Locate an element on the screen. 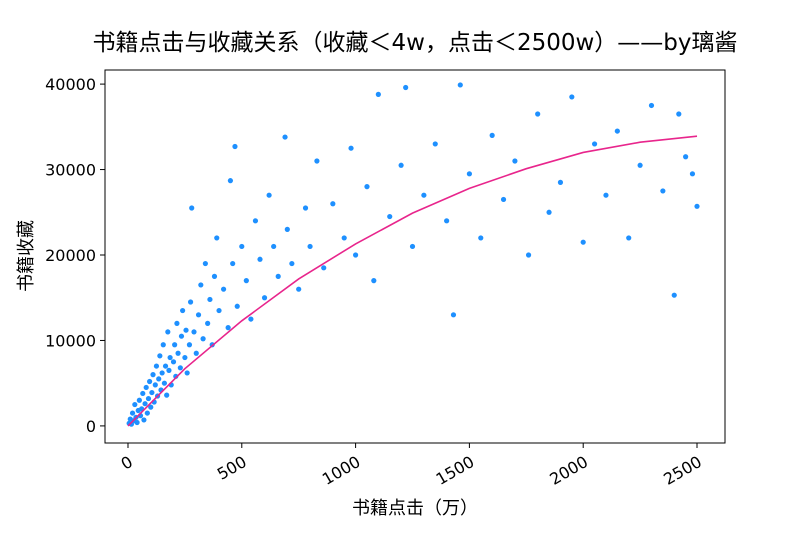  y-tick-label: 20000 is located at coordinates (70, 255).